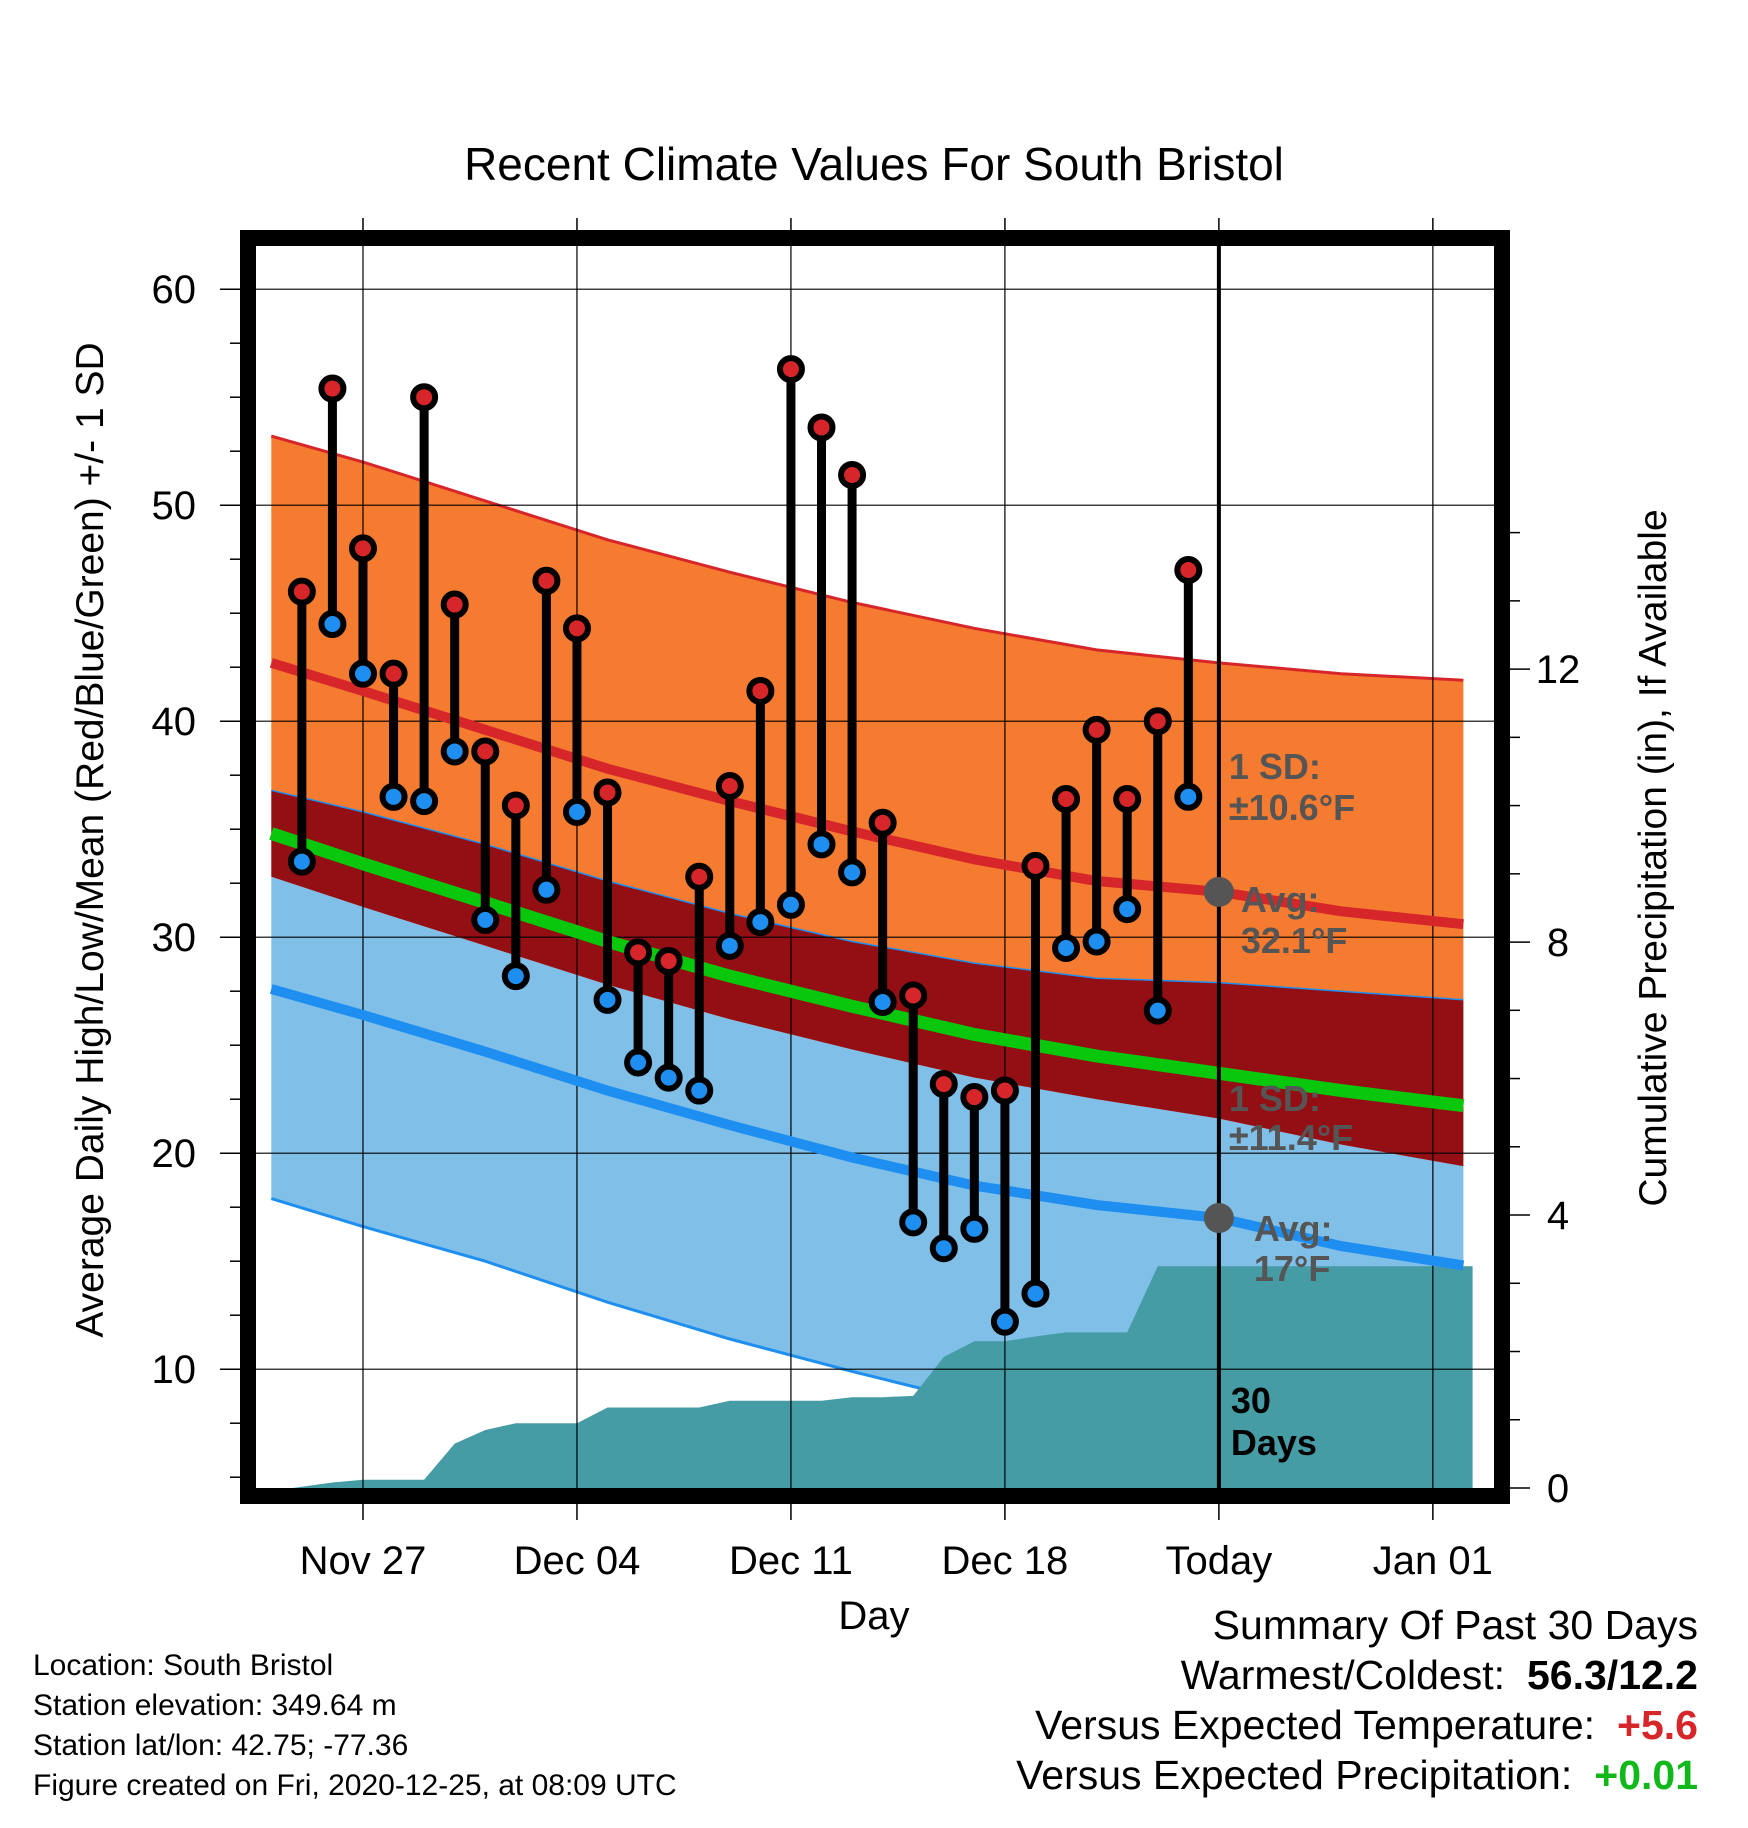  What do you see at coordinates (873, 1616) in the screenshot?
I see `x-axis-label: Day` at bounding box center [873, 1616].